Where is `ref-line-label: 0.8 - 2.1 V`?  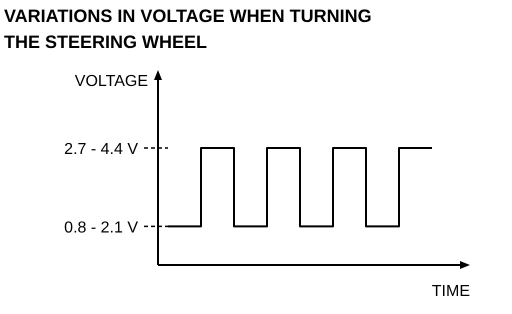
ref-line-label: 0.8 - 2.1 V is located at coordinates (101, 227).